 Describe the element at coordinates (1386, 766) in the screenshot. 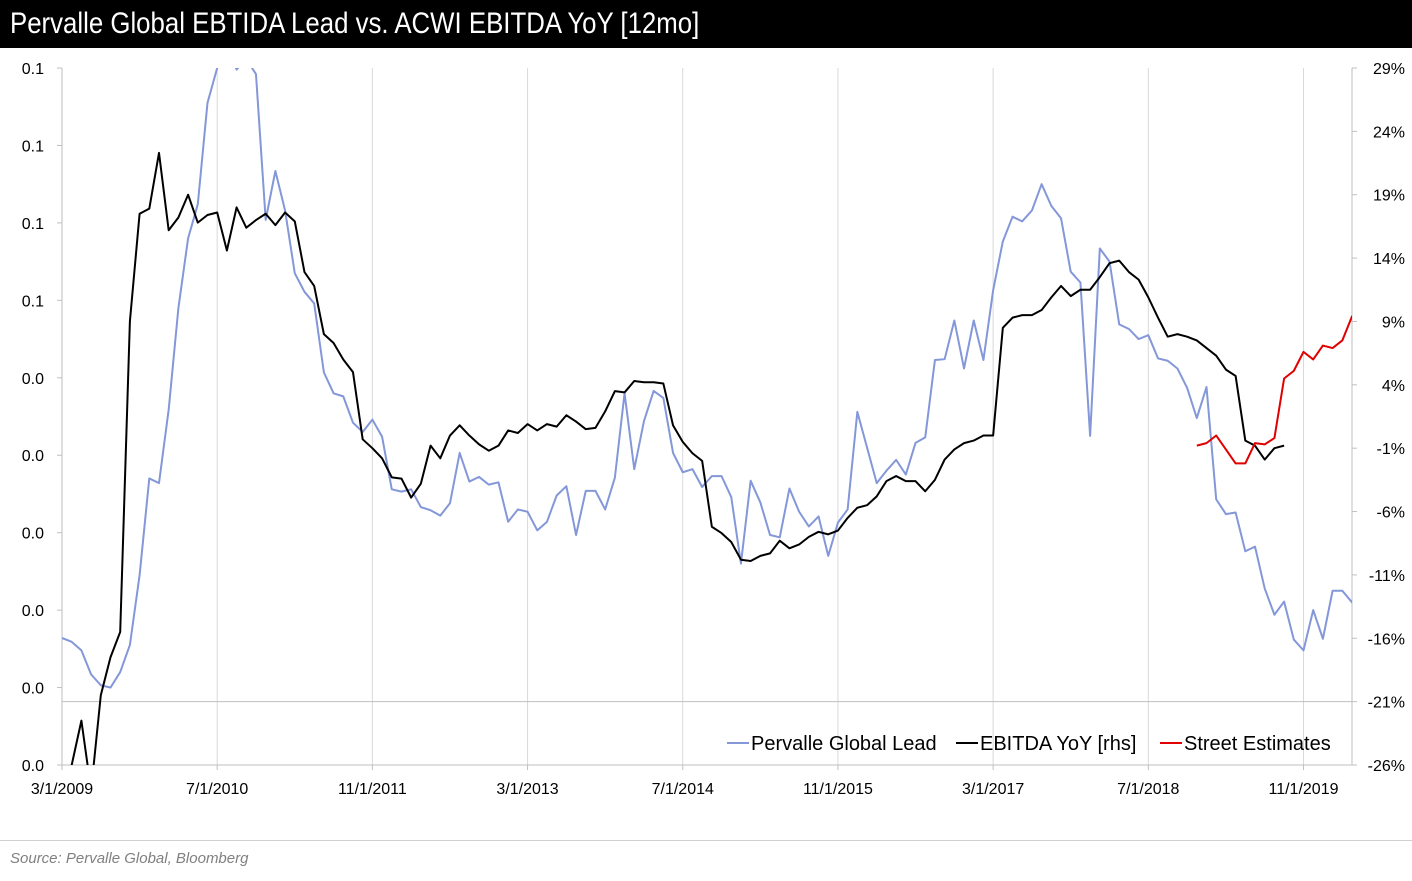

I see `y-right-tick-label: -26%` at that location.